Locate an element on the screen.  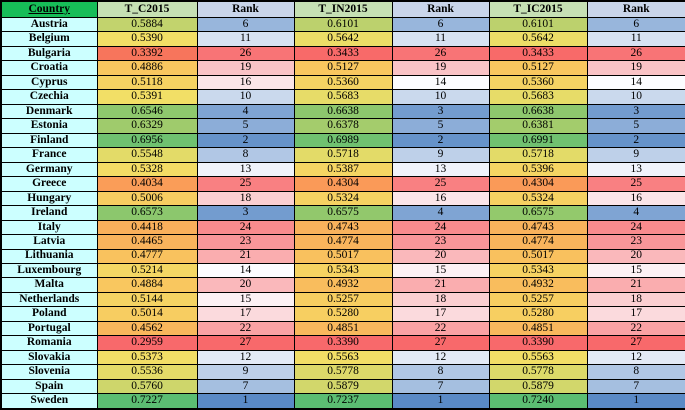
table-row: Netherlands 0.5144 15 0.5257 18 0.5257 18 is located at coordinates (342, 299).